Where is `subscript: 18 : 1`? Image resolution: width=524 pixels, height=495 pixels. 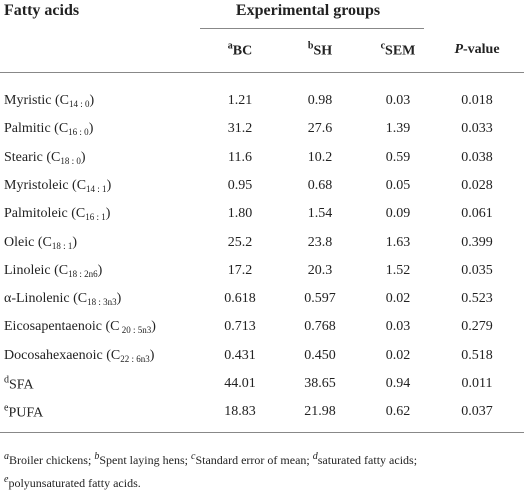 subscript: 18 : 1 is located at coordinates (62, 245).